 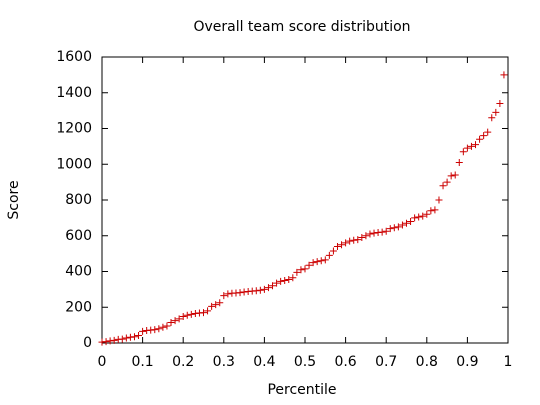 What do you see at coordinates (74, 164) in the screenshot?
I see `y-tick-label: 1000` at bounding box center [74, 164].